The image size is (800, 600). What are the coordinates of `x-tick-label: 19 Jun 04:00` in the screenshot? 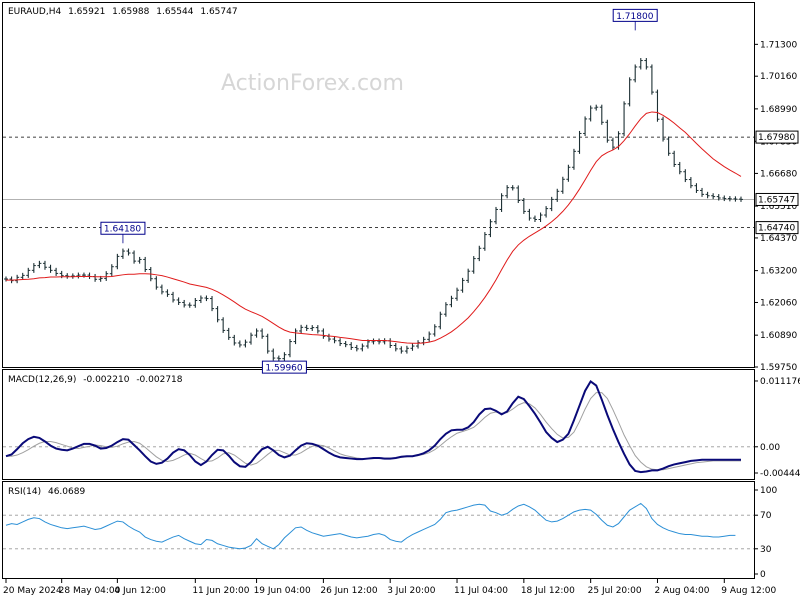 It's located at (282, 591).